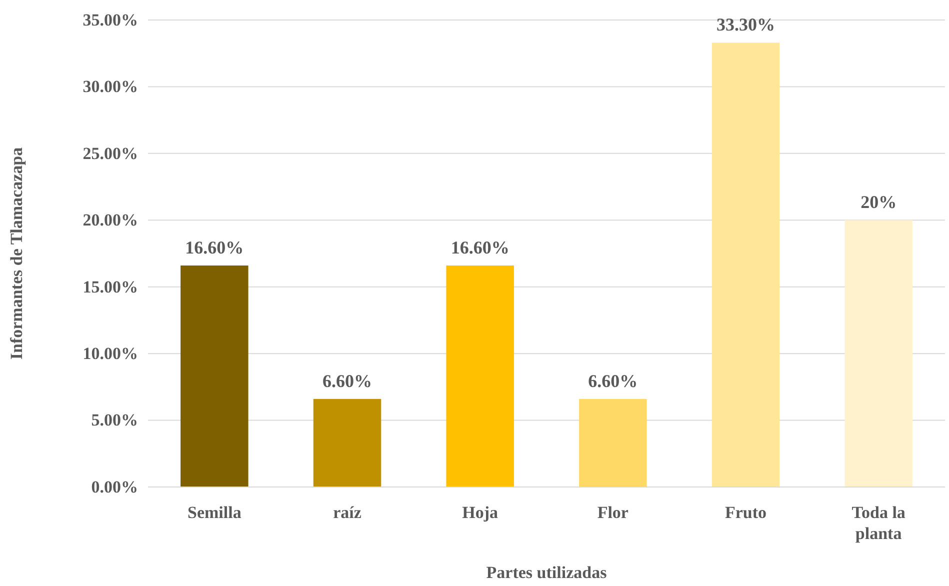  What do you see at coordinates (878, 202) in the screenshot?
I see `data-label: 20%` at bounding box center [878, 202].